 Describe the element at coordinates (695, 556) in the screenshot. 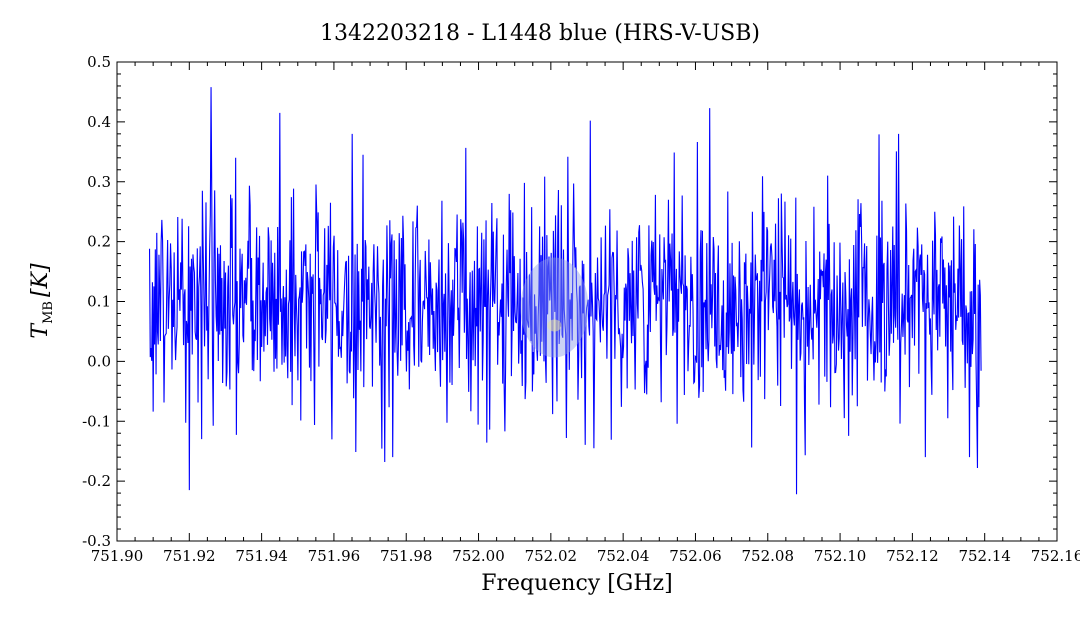

I see `x-tick-label: 752.06` at that location.